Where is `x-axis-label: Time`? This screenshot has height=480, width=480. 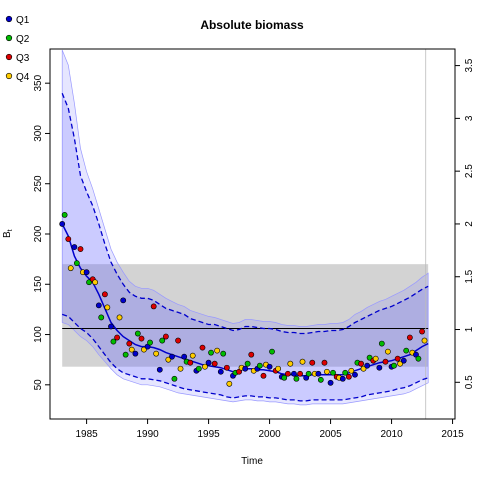
x-axis-label: Time is located at coordinates (252, 461).